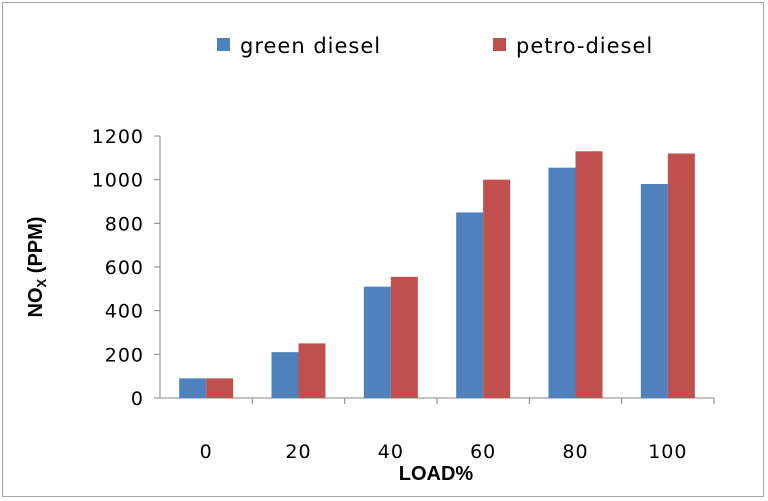 The image size is (768, 501). Describe the element at coordinates (298, 452) in the screenshot. I see `x-tick-label: 20` at that location.